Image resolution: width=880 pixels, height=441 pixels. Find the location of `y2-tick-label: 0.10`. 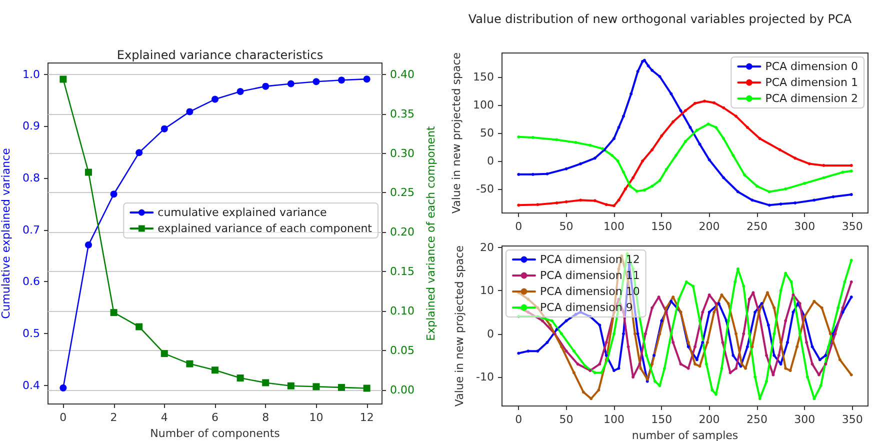

y2-tick-label: 0.10 is located at coordinates (402, 311).